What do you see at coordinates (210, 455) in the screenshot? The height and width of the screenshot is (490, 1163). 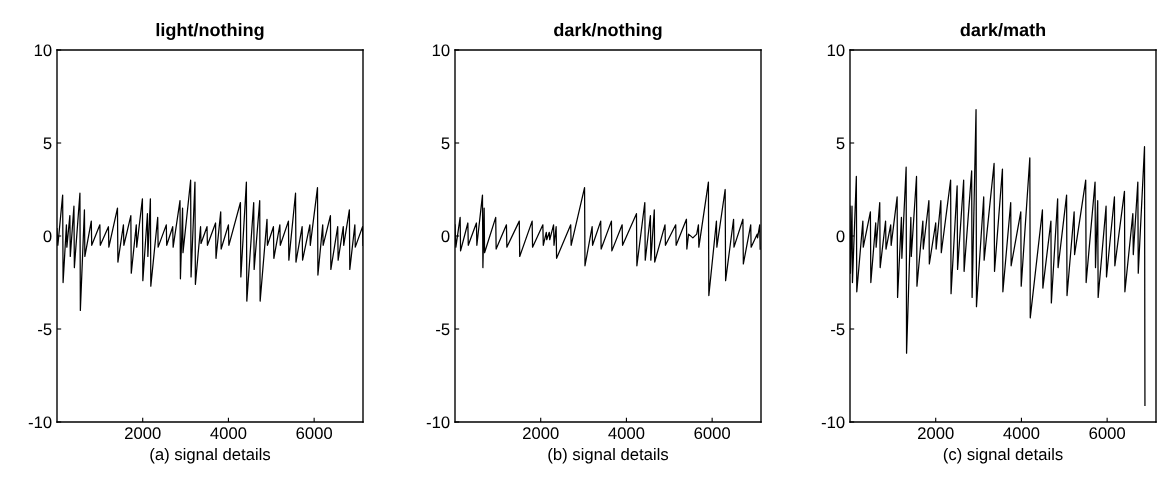 I see `x-axis-title: (a) signal details` at bounding box center [210, 455].